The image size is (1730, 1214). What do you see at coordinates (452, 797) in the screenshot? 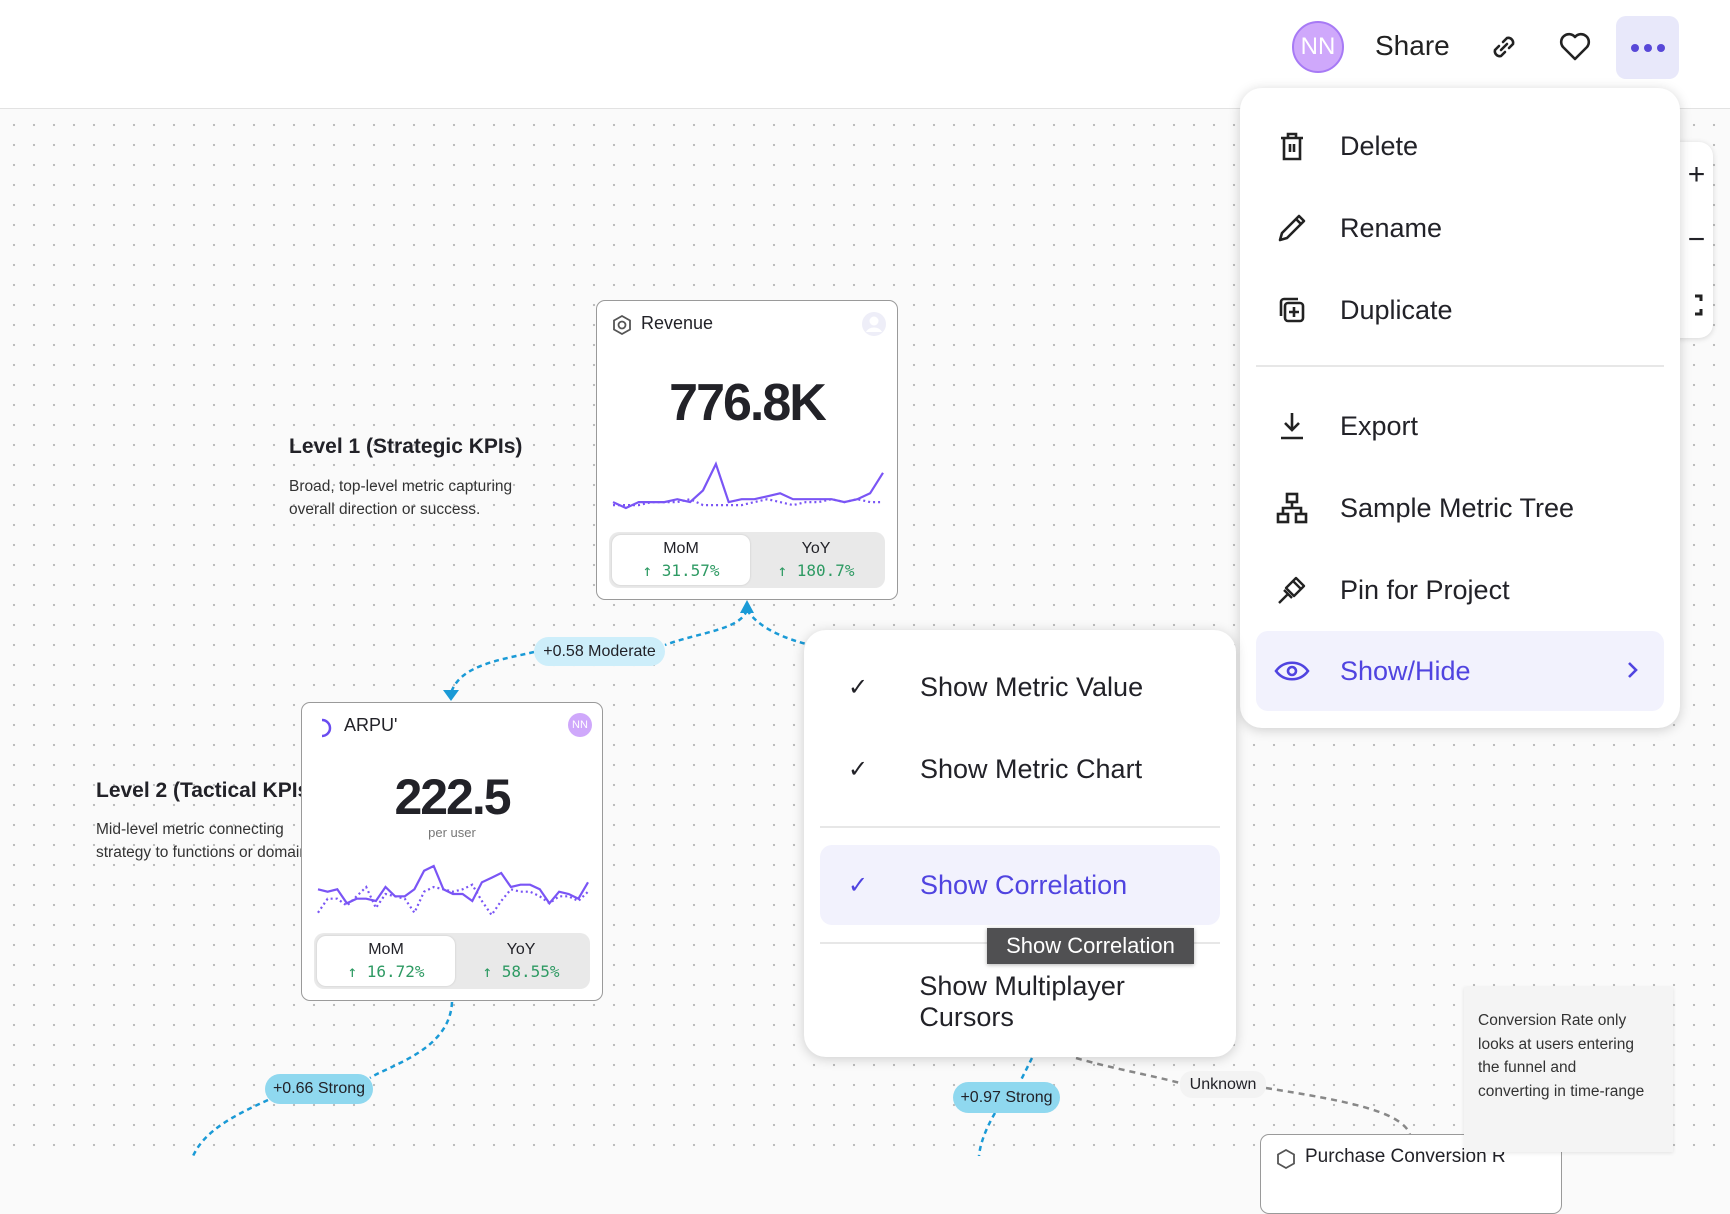
I see `metric-value: 222.5` at bounding box center [452, 797].